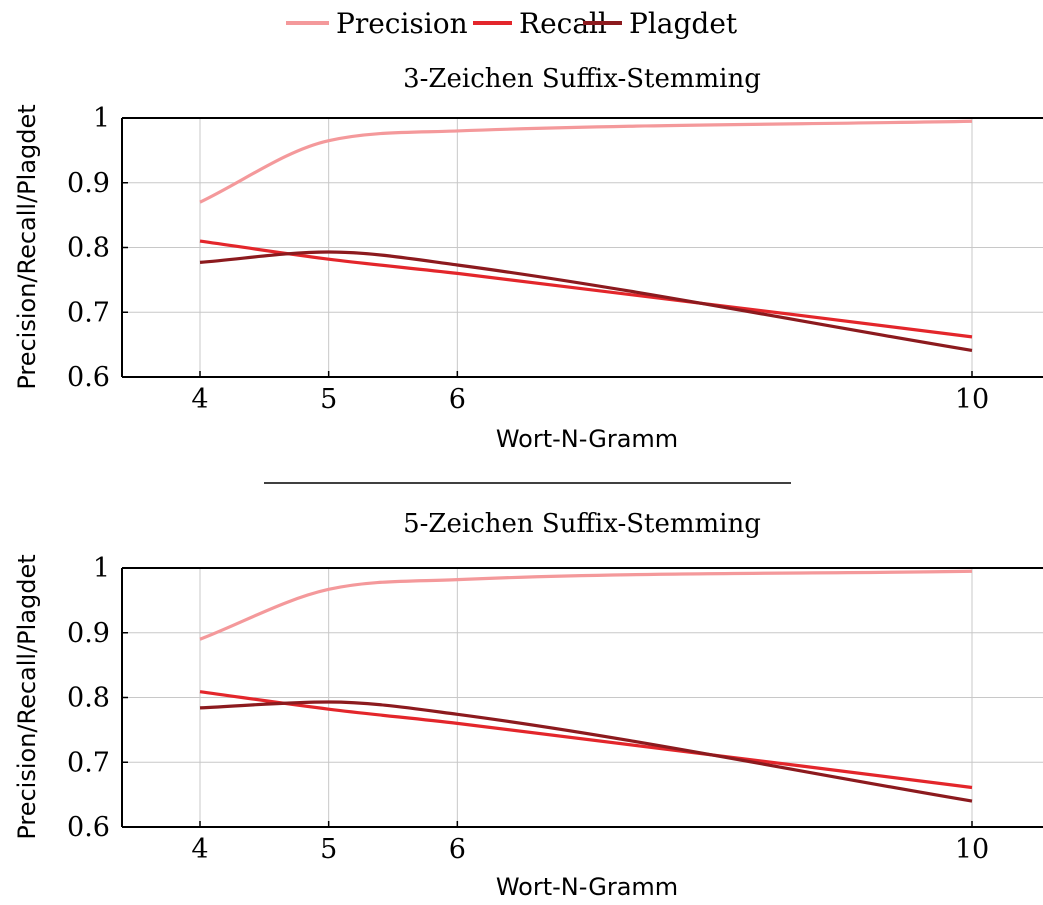 The height and width of the screenshot is (905, 1043). What do you see at coordinates (582, 524) in the screenshot?
I see `chart-title: 5-Zeichen Suffix-Stemming` at bounding box center [582, 524].